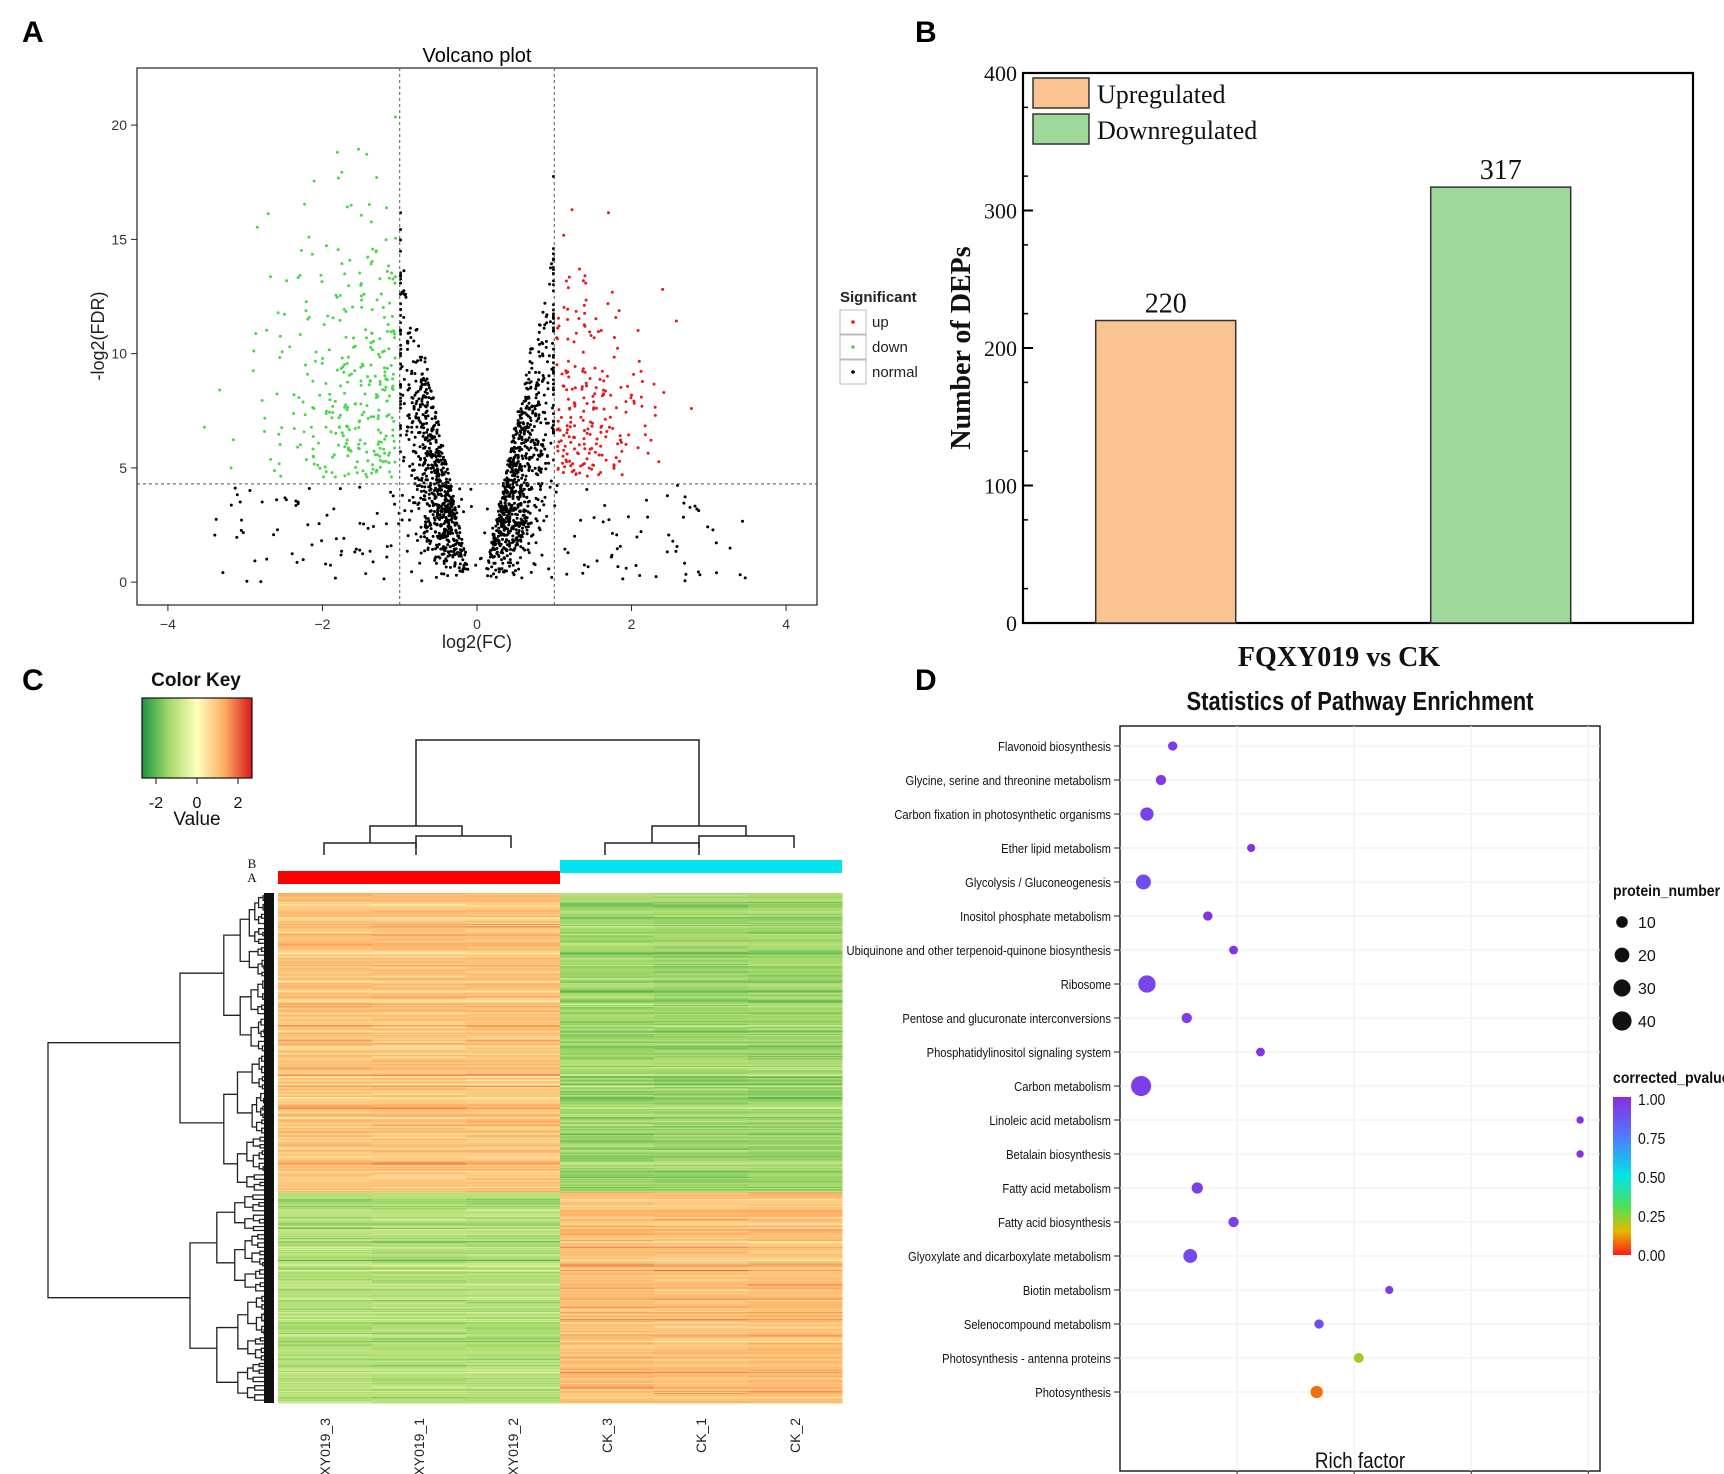 The width and height of the screenshot is (1724, 1474). Describe the element at coordinates (477, 624) in the screenshot. I see `x-tick-label: 0` at that location.